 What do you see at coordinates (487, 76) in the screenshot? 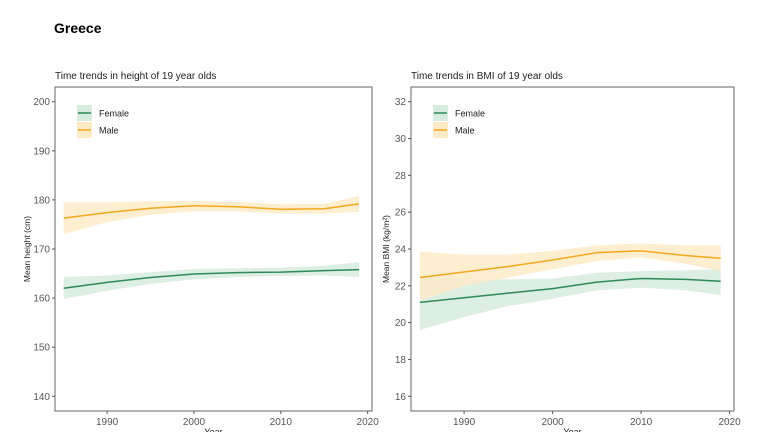
I see `chart-title: Time trends in BMI of 19 year olds` at bounding box center [487, 76].